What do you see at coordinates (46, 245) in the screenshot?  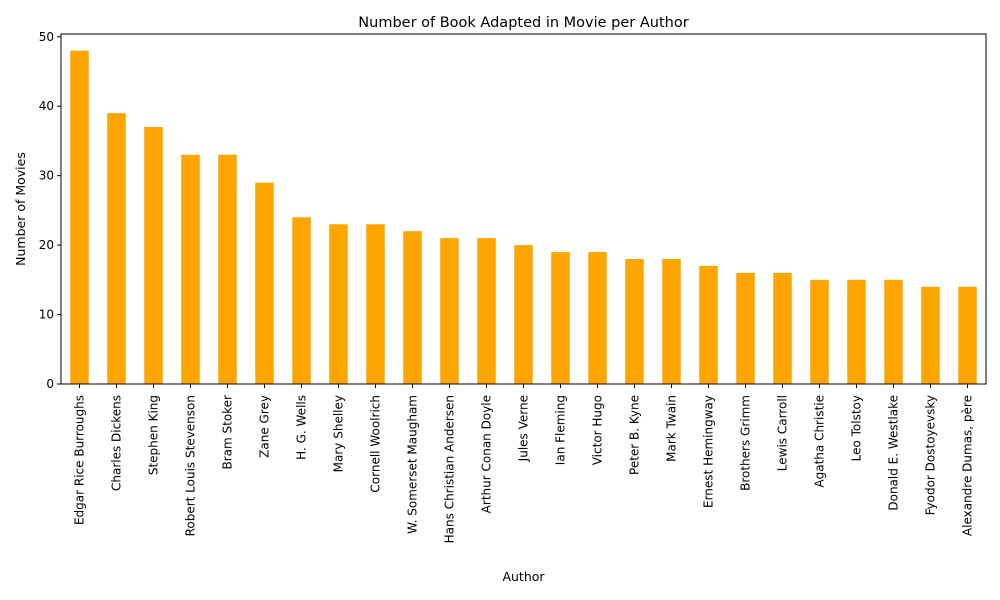 I see `y-tick-label: 20` at bounding box center [46, 245].